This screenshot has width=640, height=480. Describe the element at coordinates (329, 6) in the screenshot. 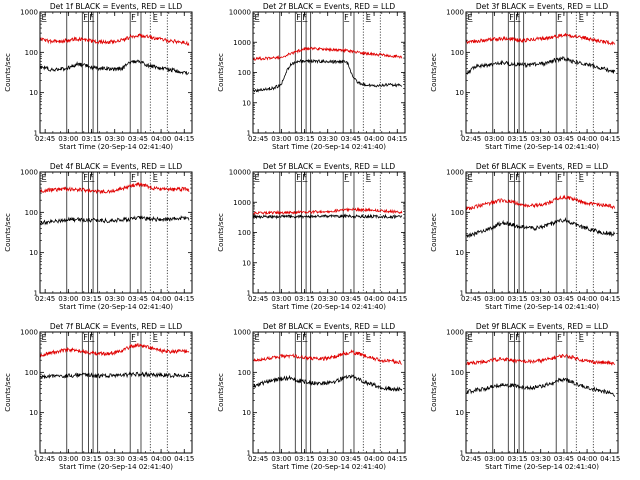

I see `chart-title: Det 2f BLACK = Events, RED = LLD` at that location.